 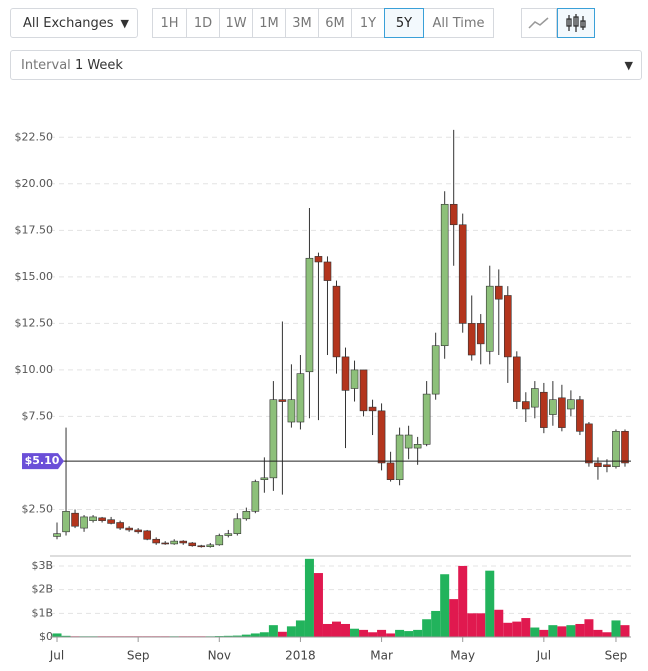 I want to click on range-button: 1M, so click(x=269, y=23).